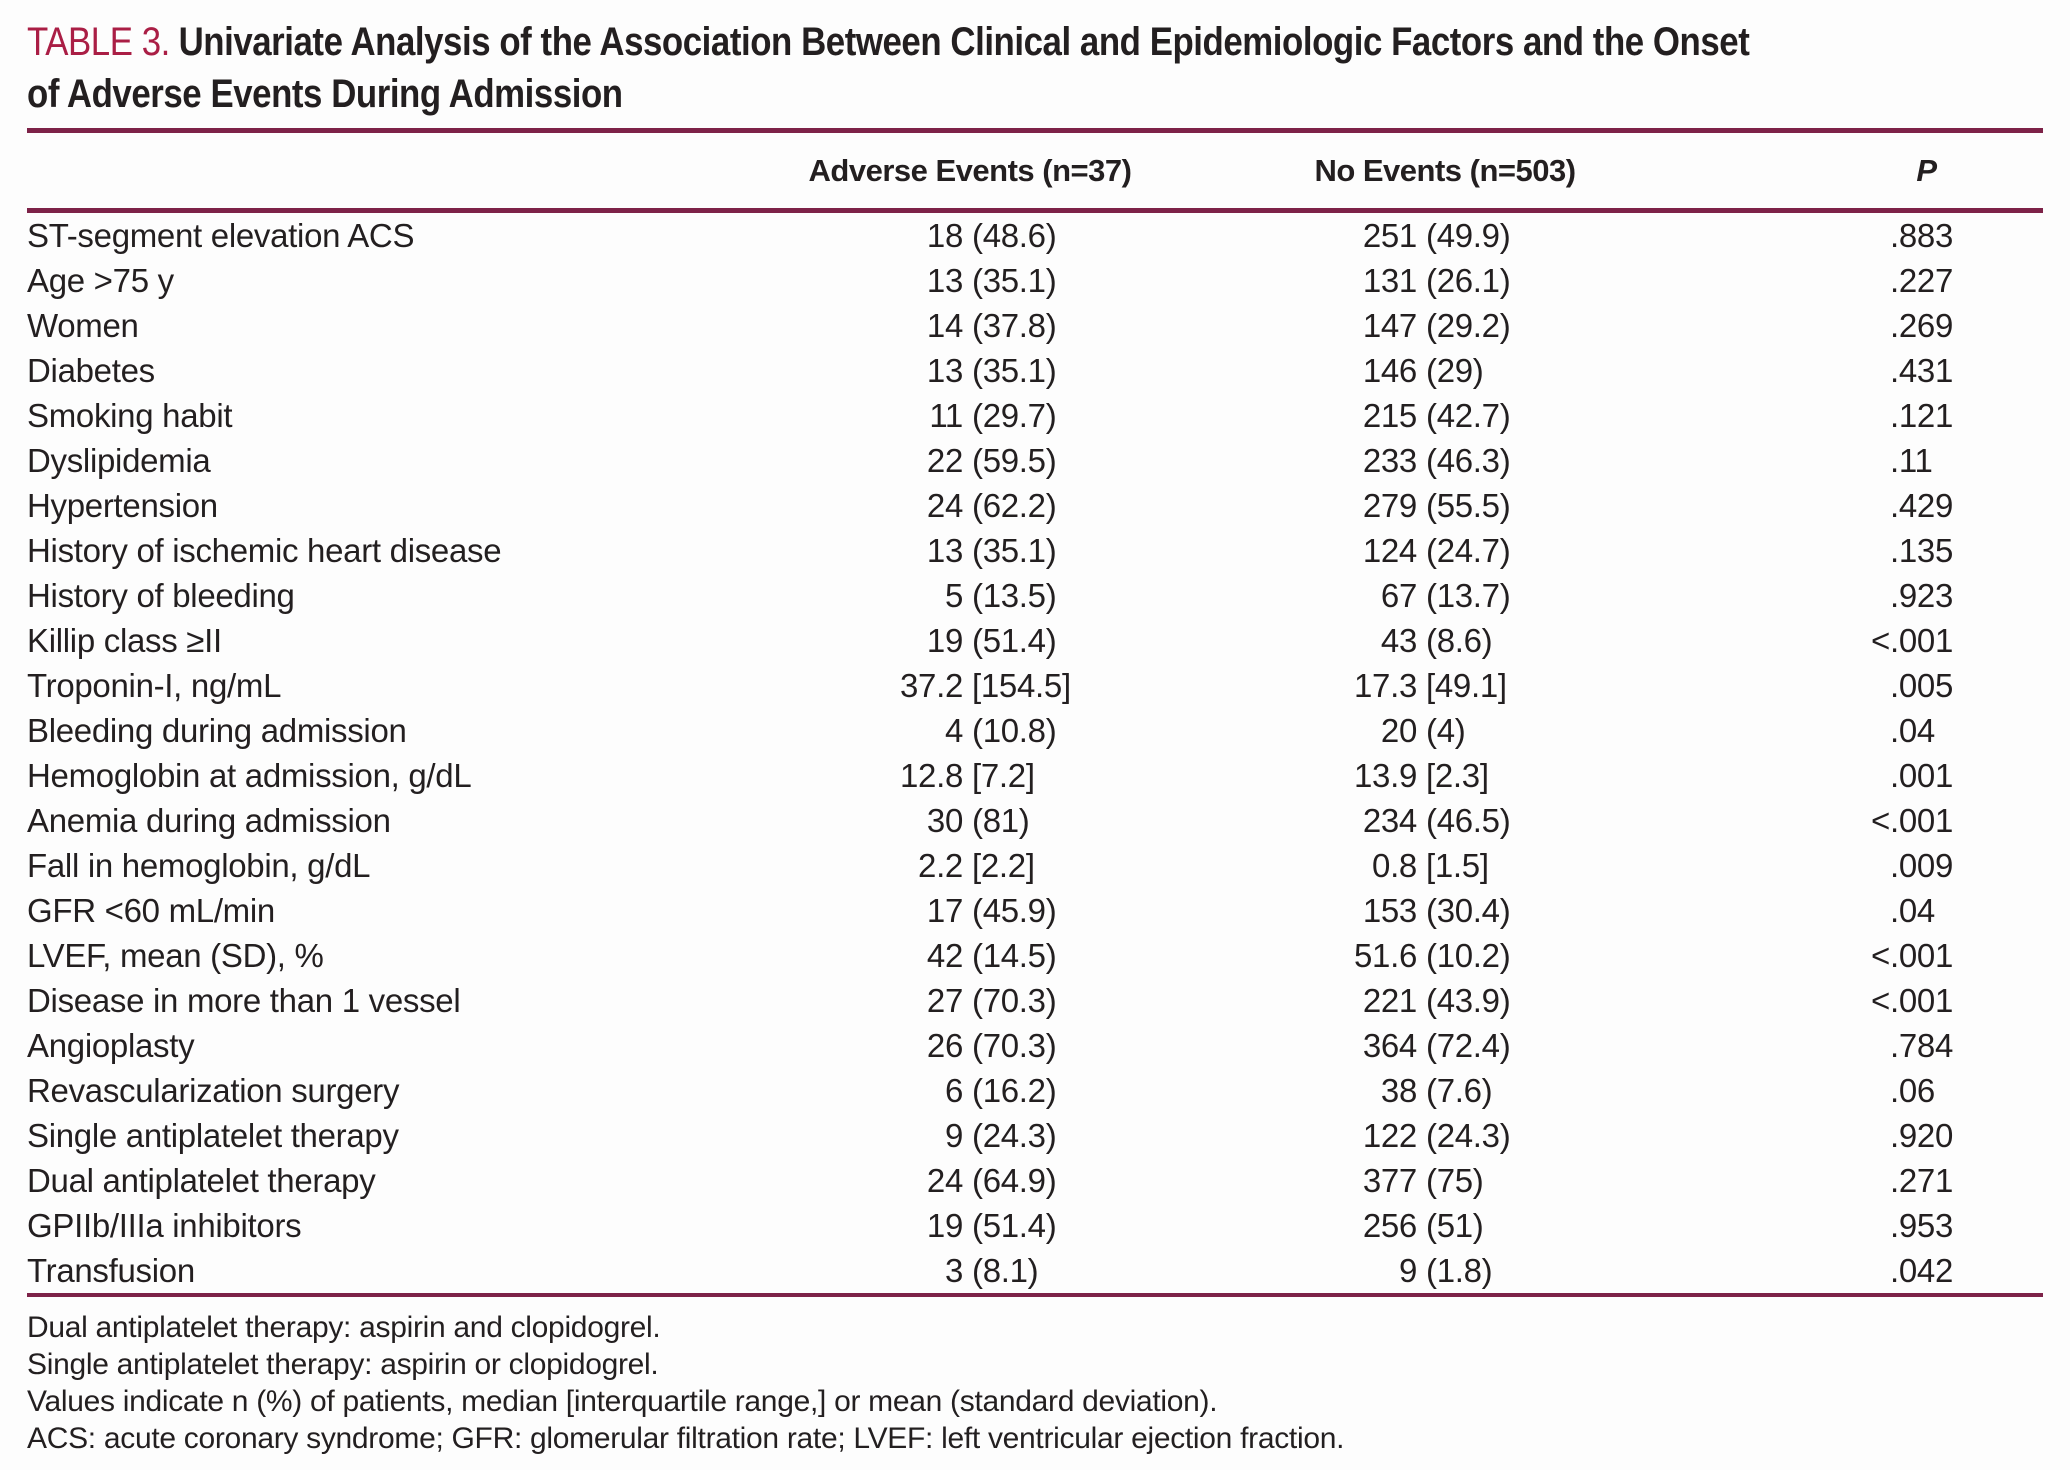 The width and height of the screenshot is (2070, 1470). I want to click on adverse-events-count: 42, so click(944, 955).